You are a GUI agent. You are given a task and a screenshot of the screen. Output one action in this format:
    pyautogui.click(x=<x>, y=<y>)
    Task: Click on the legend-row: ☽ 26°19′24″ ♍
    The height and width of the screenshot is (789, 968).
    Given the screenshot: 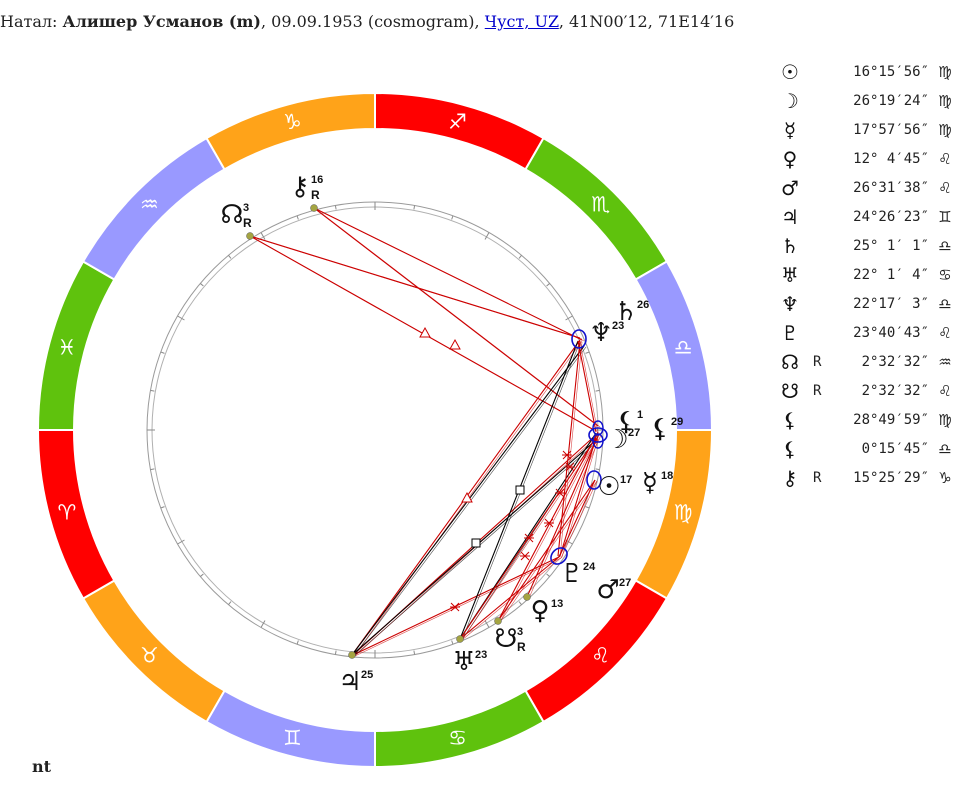 What is the action you would take?
    pyautogui.click(x=868, y=100)
    